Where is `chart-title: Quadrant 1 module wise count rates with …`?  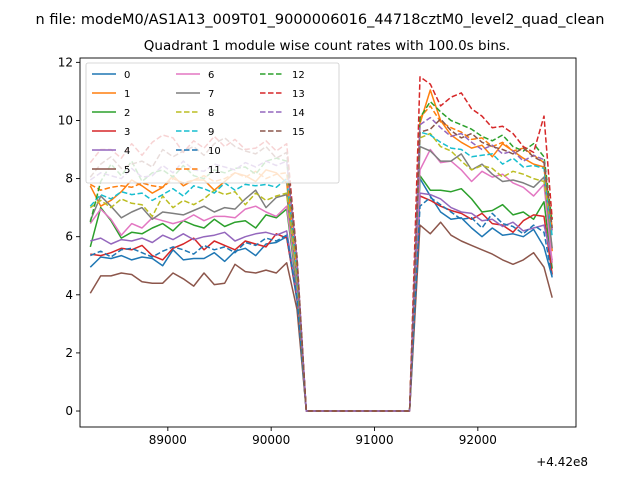
chart-title: Quadrant 1 module wise count rates with … is located at coordinates (327, 46).